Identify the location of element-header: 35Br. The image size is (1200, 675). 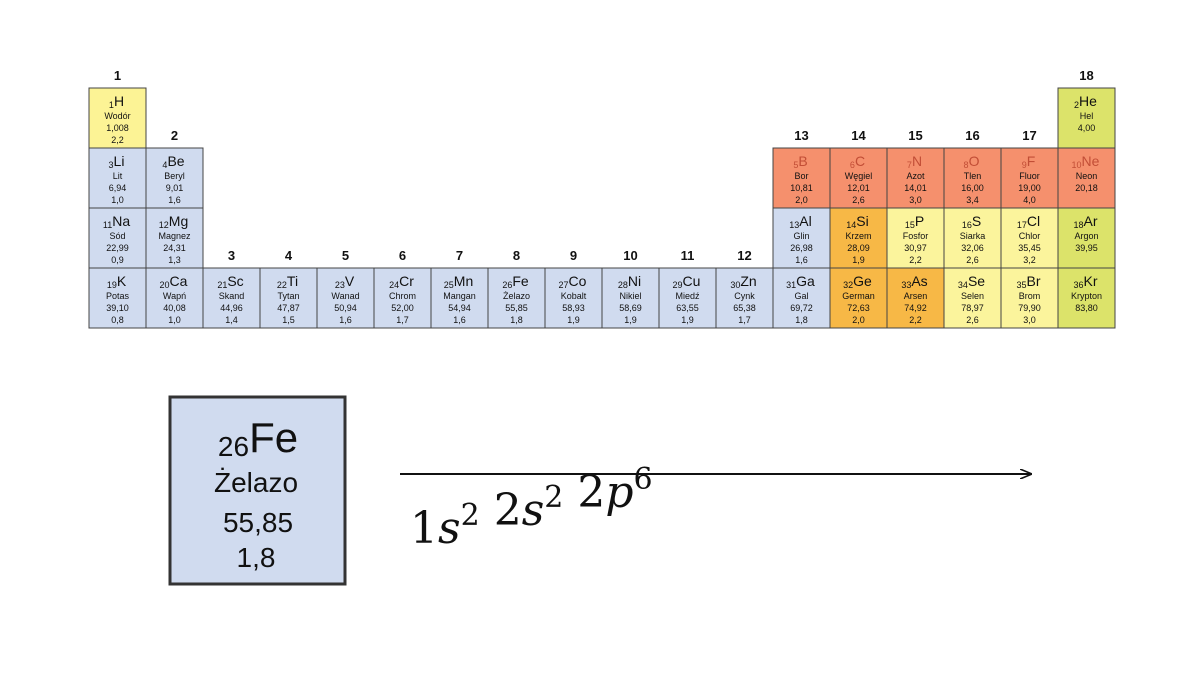
(1028, 281).